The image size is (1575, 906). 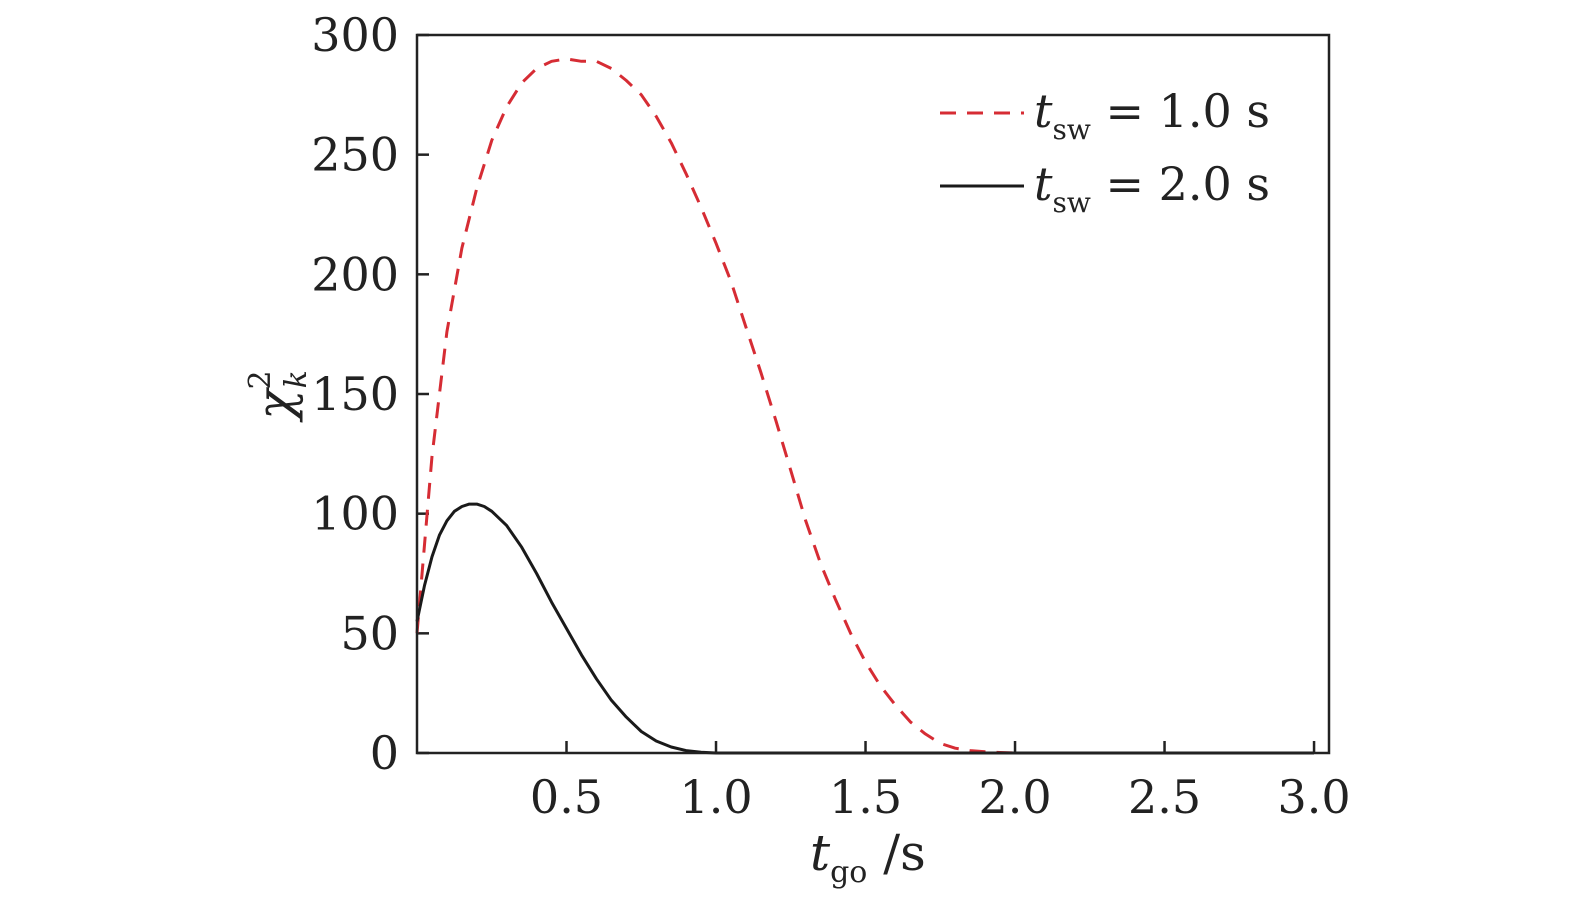 What do you see at coordinates (355, 394) in the screenshot?
I see `y-tick-label: 150` at bounding box center [355, 394].